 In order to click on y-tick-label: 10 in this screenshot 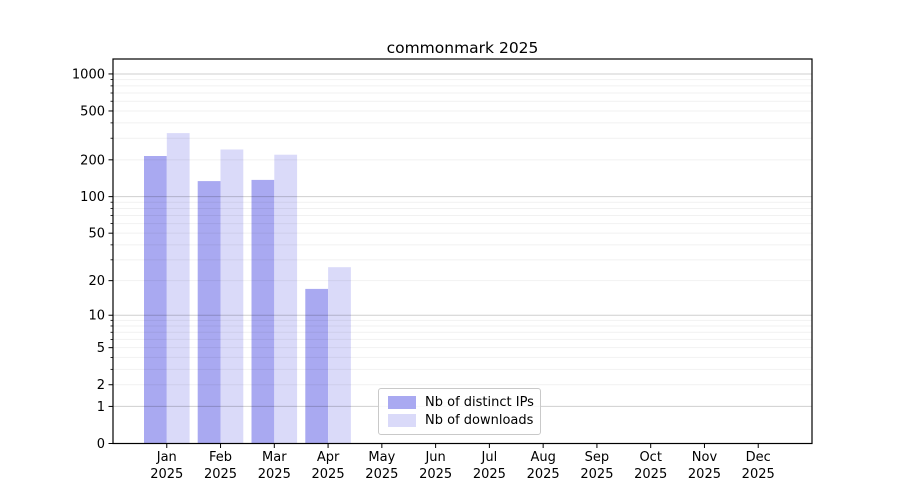, I will do `click(96, 316)`.